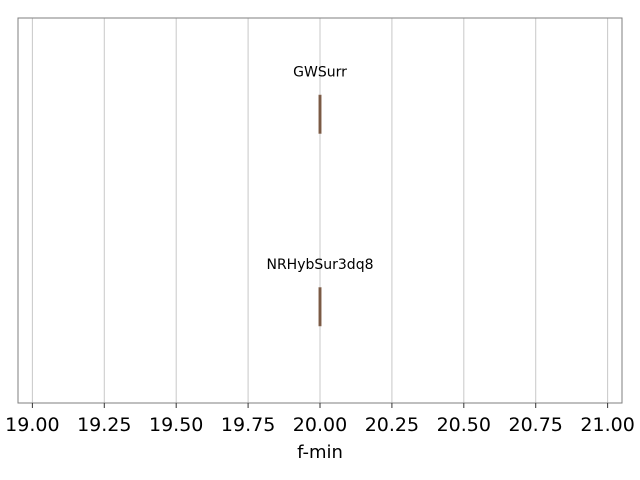 The height and width of the screenshot is (480, 640). I want to click on series-label: GWSurr, so click(320, 72).